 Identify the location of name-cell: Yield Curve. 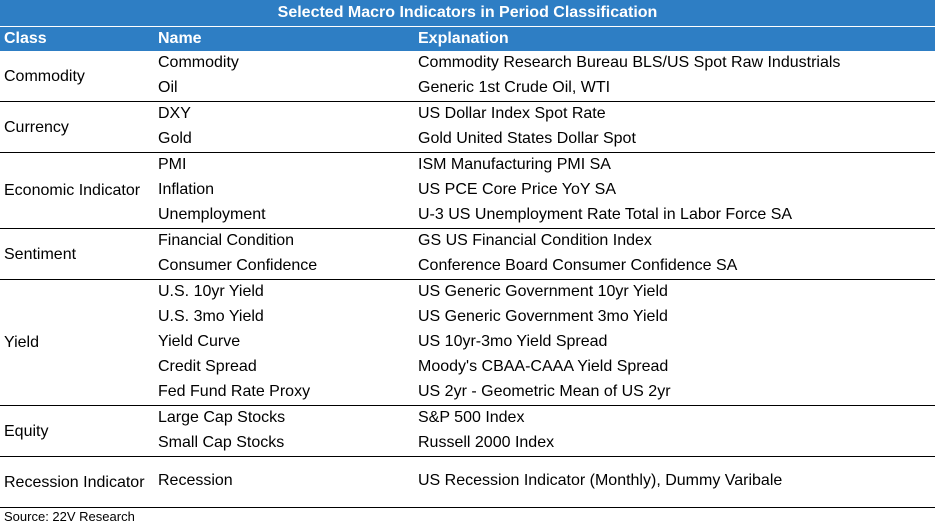
(199, 341).